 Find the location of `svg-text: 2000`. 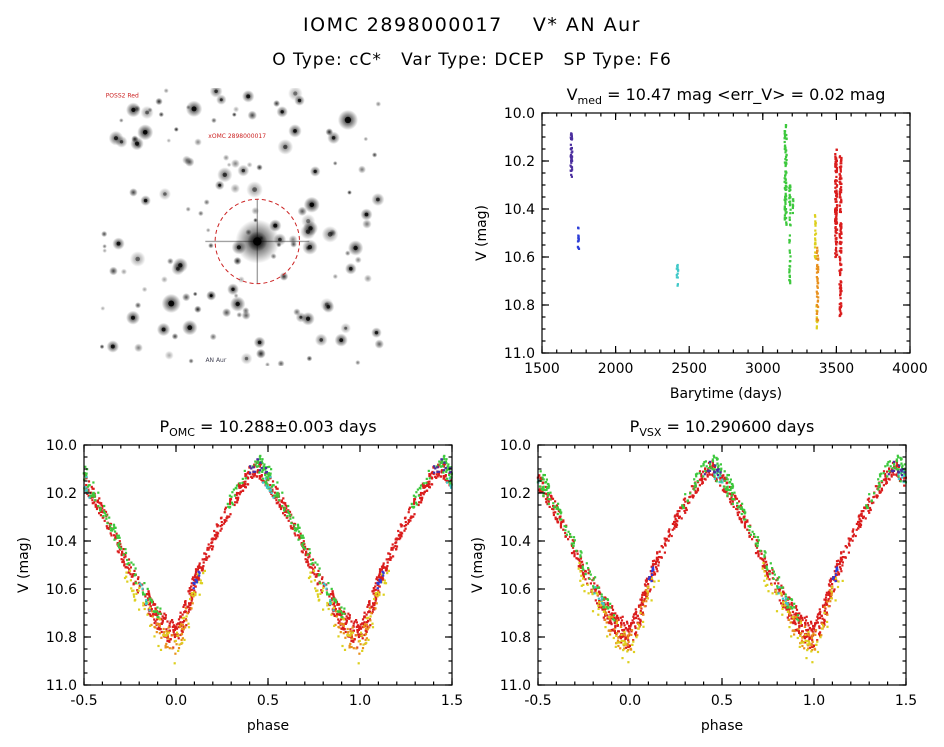

svg-text: 2000 is located at coordinates (616, 369).